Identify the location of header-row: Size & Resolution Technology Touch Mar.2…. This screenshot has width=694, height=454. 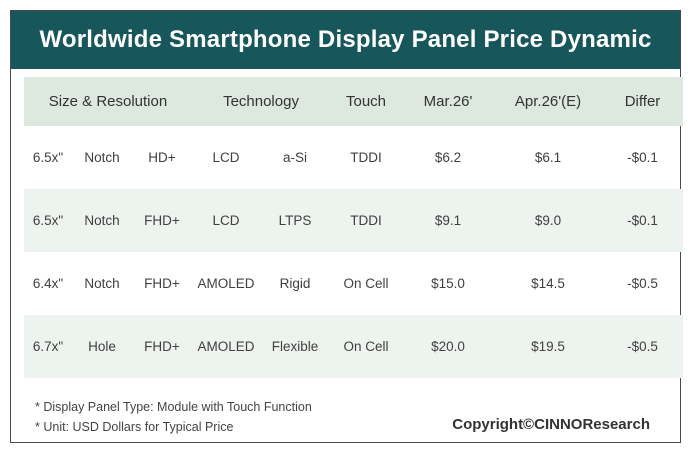
(354, 101).